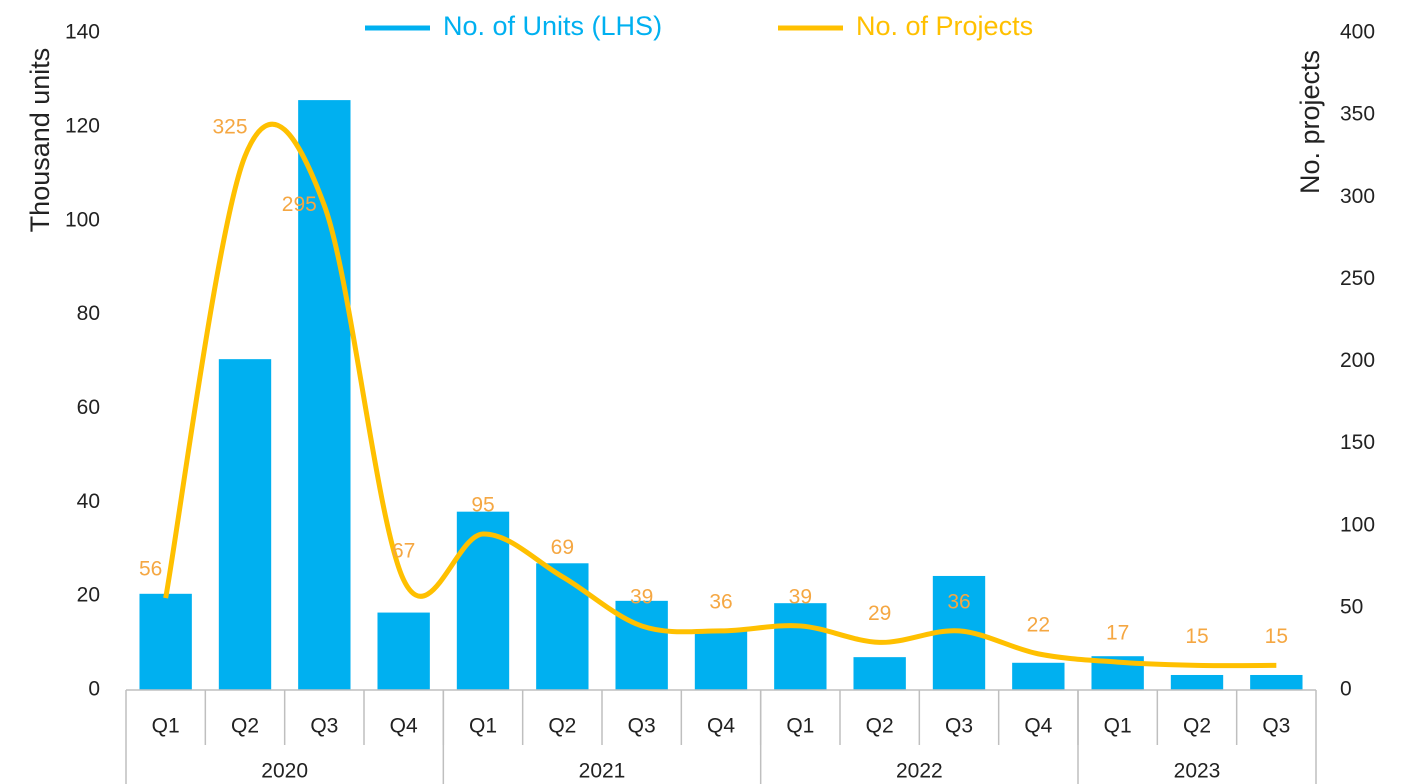 The width and height of the screenshot is (1401, 784). Describe the element at coordinates (919, 771) in the screenshot. I see `group-label: 2022` at that location.